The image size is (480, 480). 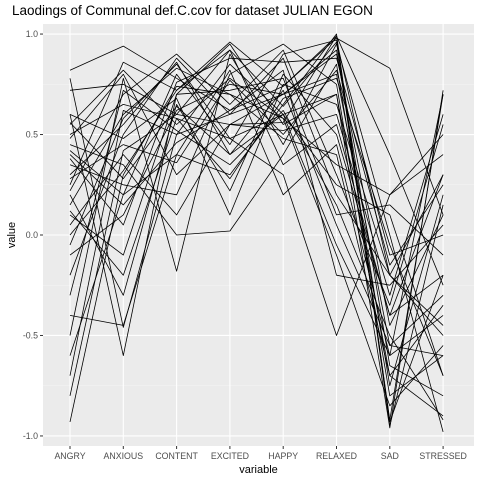 I want to click on x-axis-title: variable, so click(x=258, y=470).